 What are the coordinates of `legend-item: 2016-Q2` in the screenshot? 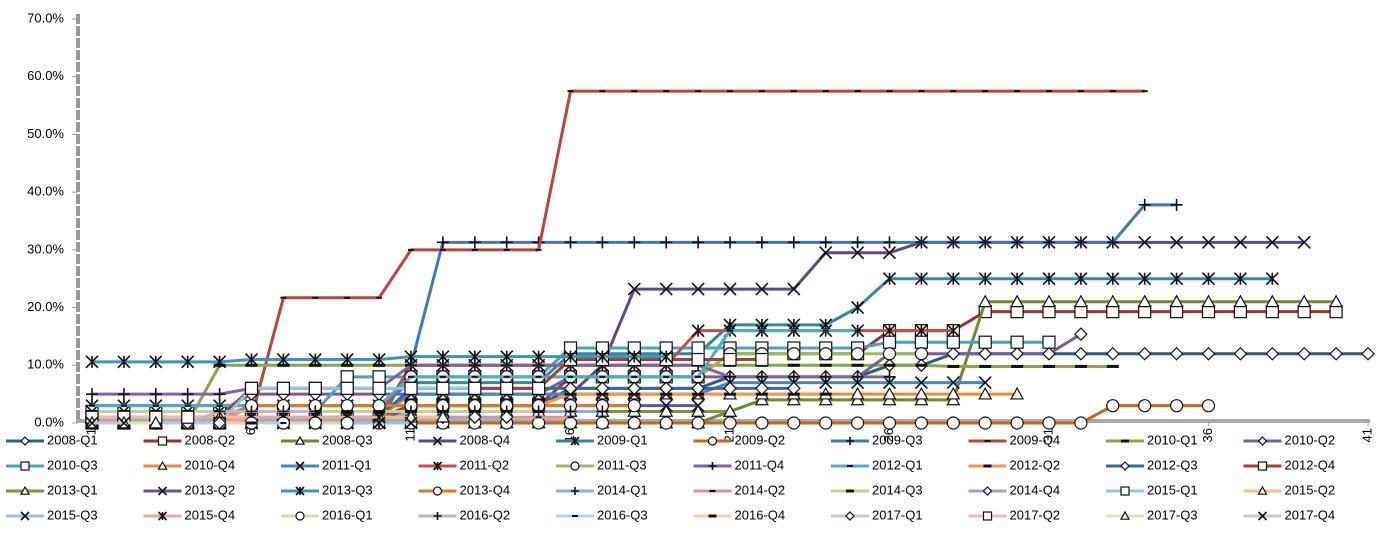 It's located at (464, 514).